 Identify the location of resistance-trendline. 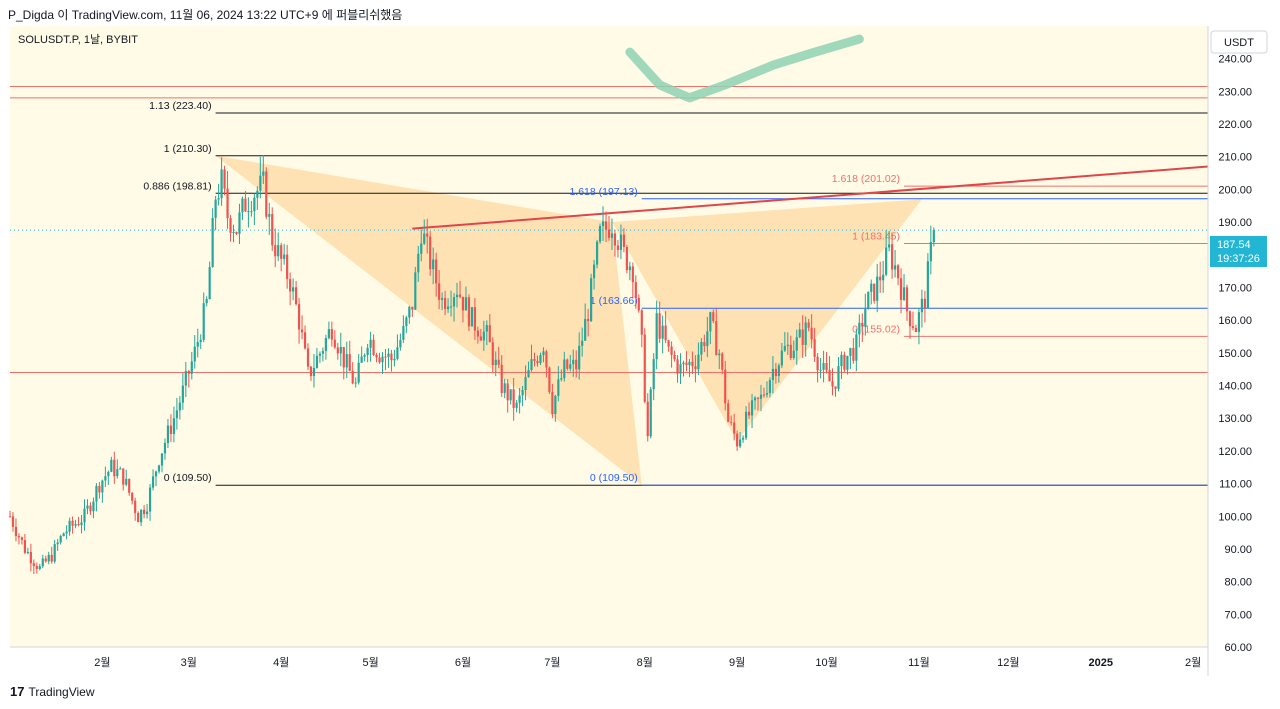
(810, 197).